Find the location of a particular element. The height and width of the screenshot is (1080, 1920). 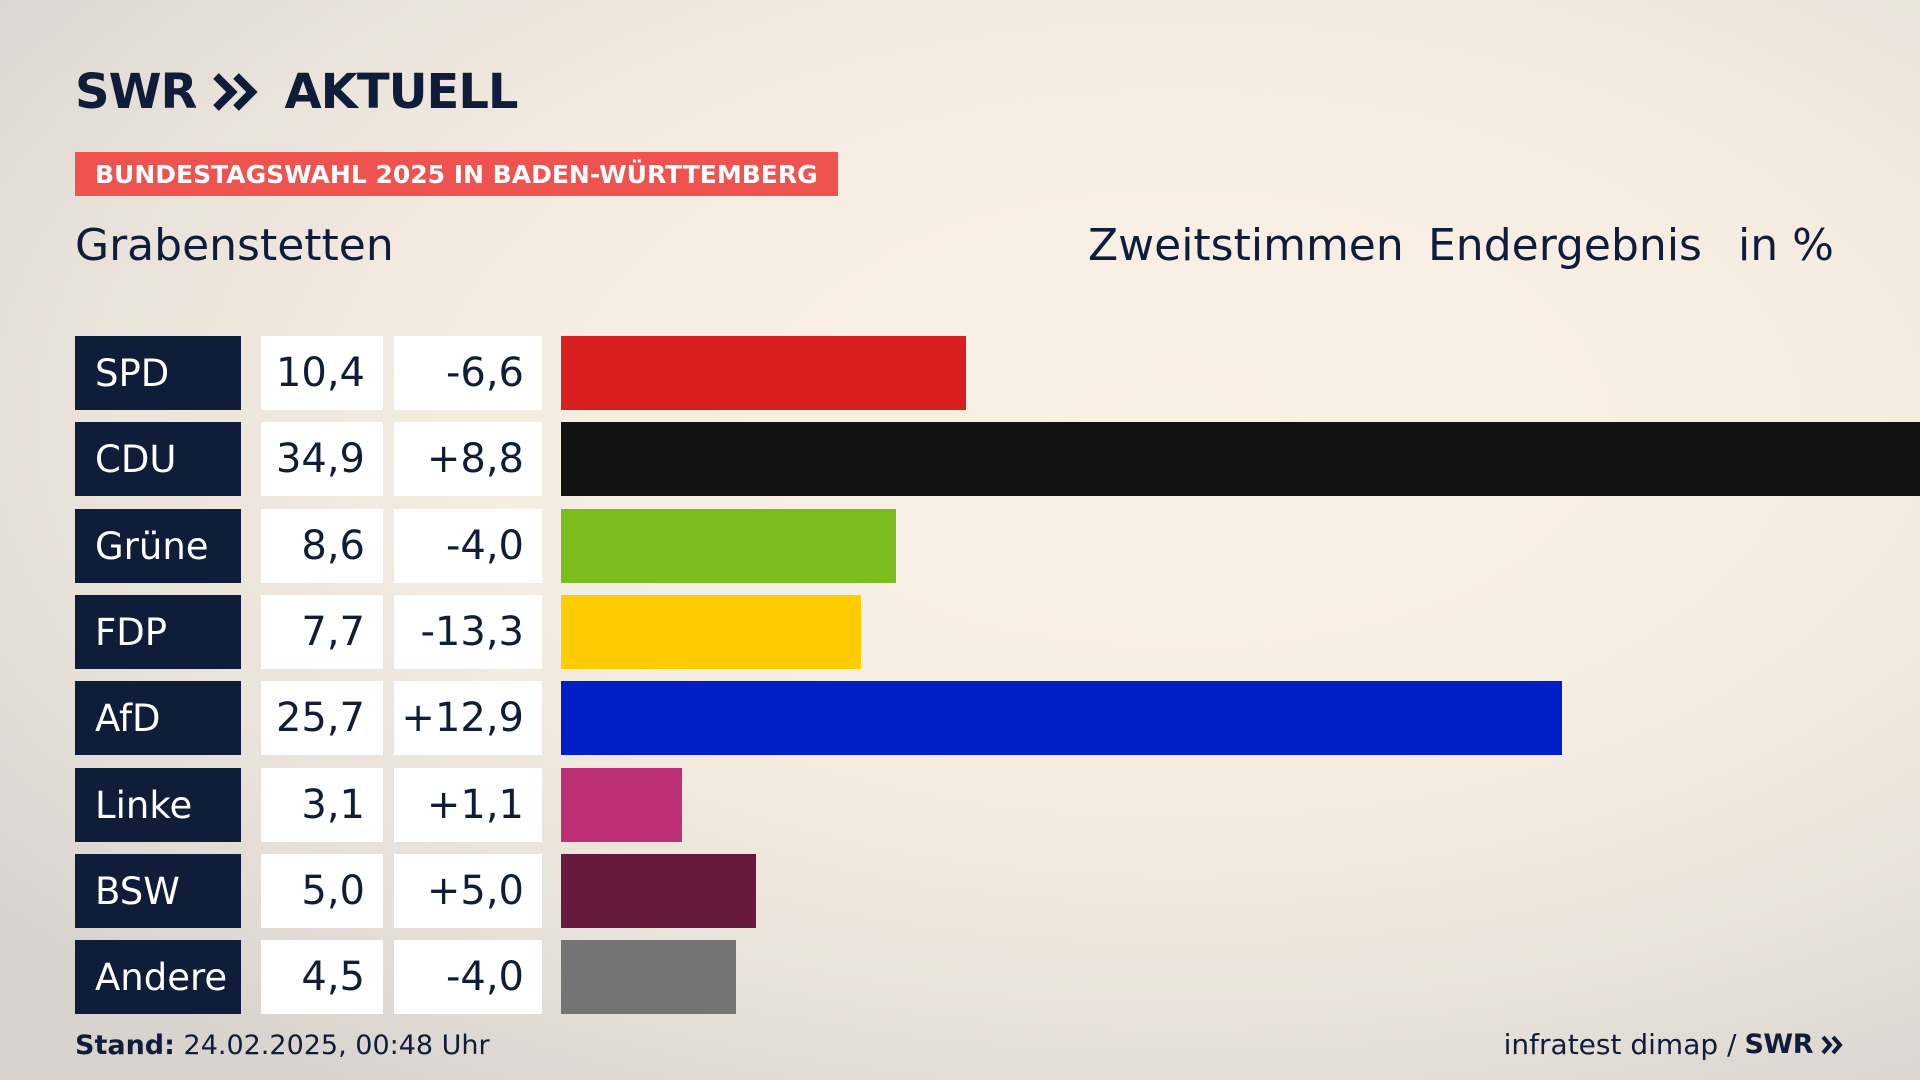

party-label: FDP is located at coordinates (158, 632).